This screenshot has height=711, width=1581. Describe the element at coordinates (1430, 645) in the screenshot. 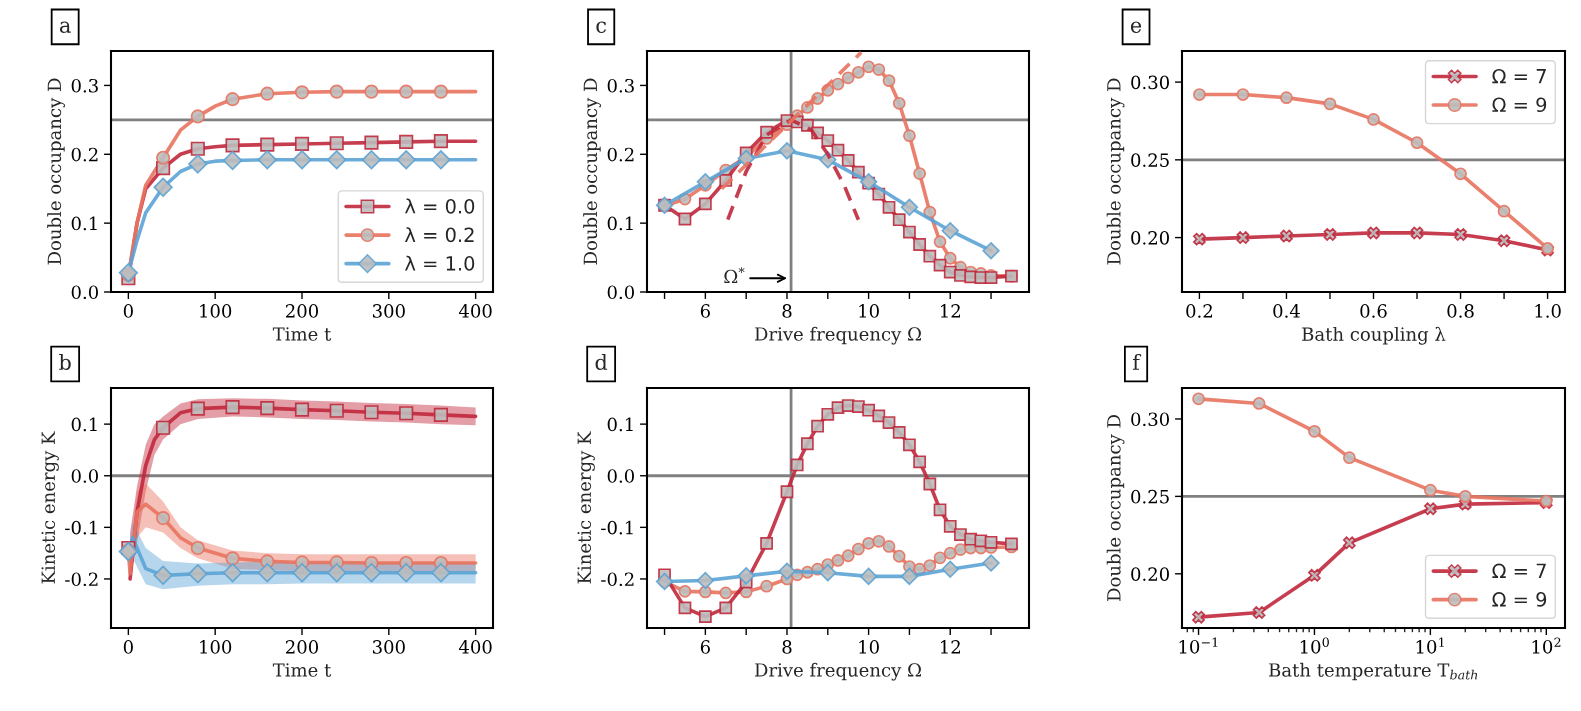

I see `x-tick-label: 10$^{1}$` at that location.